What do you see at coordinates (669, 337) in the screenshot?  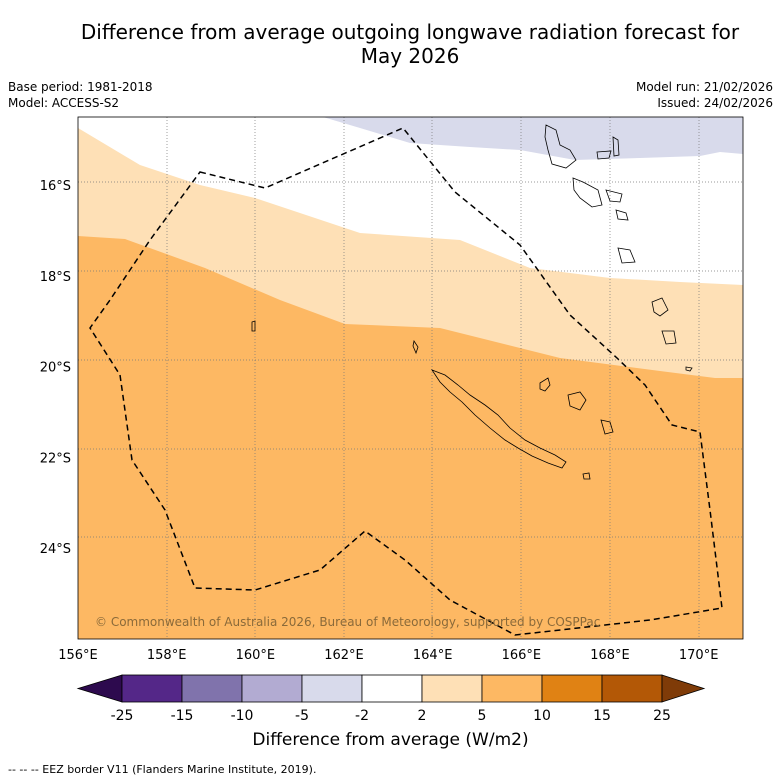 I see `coast-matthew` at bounding box center [669, 337].